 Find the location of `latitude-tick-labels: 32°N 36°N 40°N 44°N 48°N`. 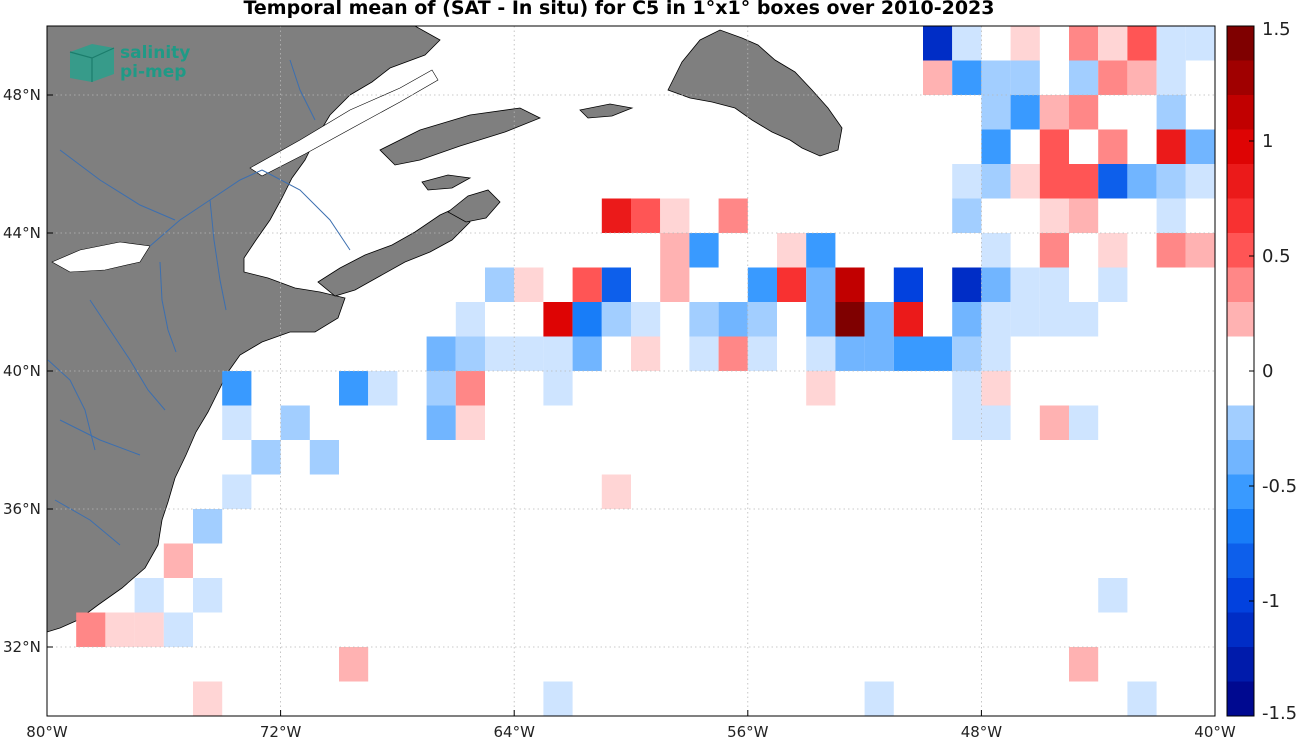

latitude-tick-labels: 32°N 36°N 40°N 44°N 48°N is located at coordinates (28, 371).